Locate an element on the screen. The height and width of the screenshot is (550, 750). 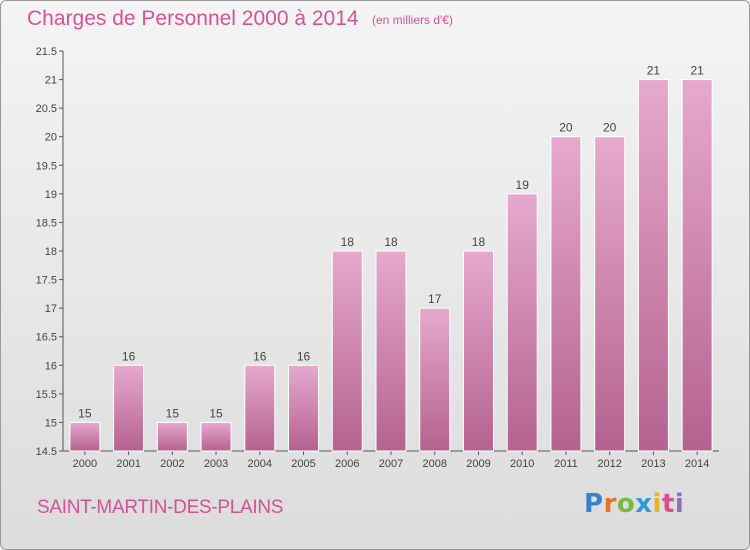
chart-title: Charges de Personnel 2000 à 2014 is located at coordinates (193, 18).